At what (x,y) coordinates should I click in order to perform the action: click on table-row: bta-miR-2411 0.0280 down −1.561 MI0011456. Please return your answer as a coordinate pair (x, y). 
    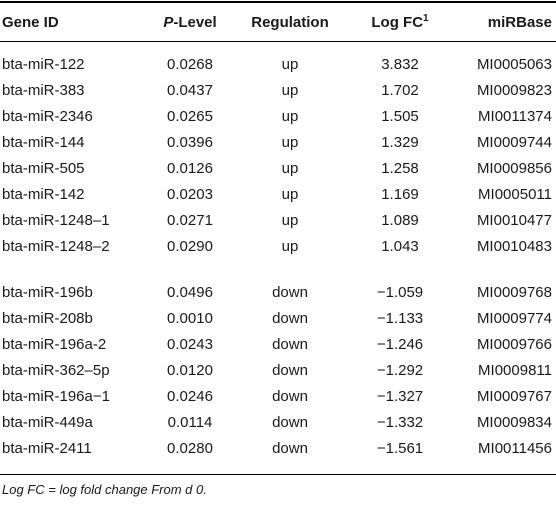
    Looking at the image, I should click on (278, 449).